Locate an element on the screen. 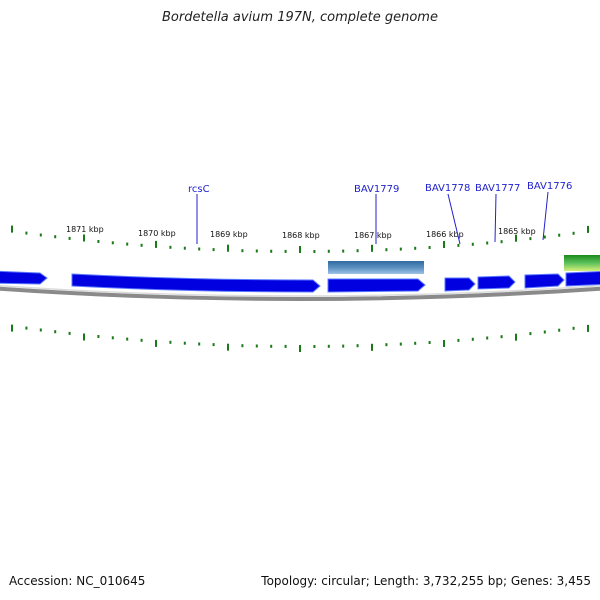 The image size is (600, 600). gene-label-BAV1779: BAV1779 is located at coordinates (376, 189).